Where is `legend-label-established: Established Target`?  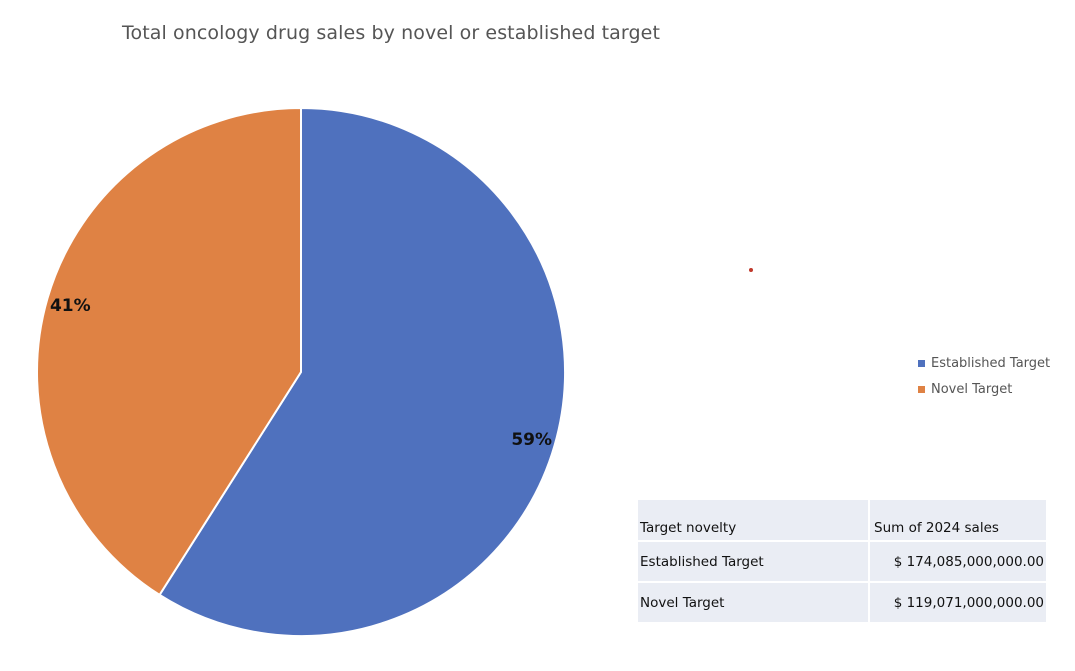
legend-label-established: Established Target is located at coordinates (991, 363).